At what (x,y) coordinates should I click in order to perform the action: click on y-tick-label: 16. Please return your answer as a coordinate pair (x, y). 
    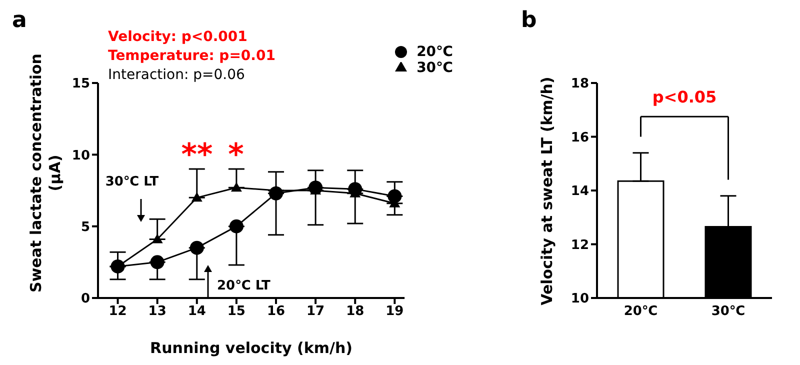
    Looking at the image, I should click on (579, 138).